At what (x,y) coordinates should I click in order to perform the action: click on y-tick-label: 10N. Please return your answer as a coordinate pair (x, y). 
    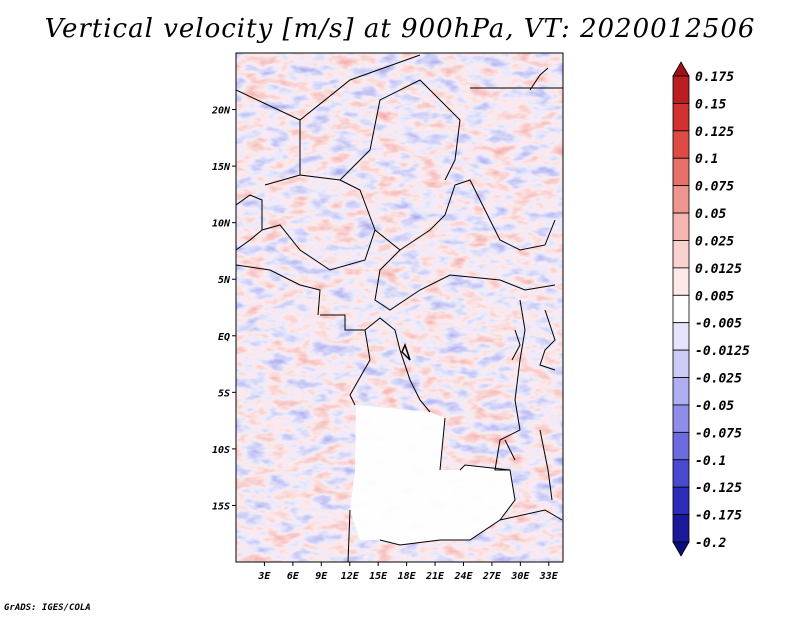
    Looking at the image, I should click on (221, 224).